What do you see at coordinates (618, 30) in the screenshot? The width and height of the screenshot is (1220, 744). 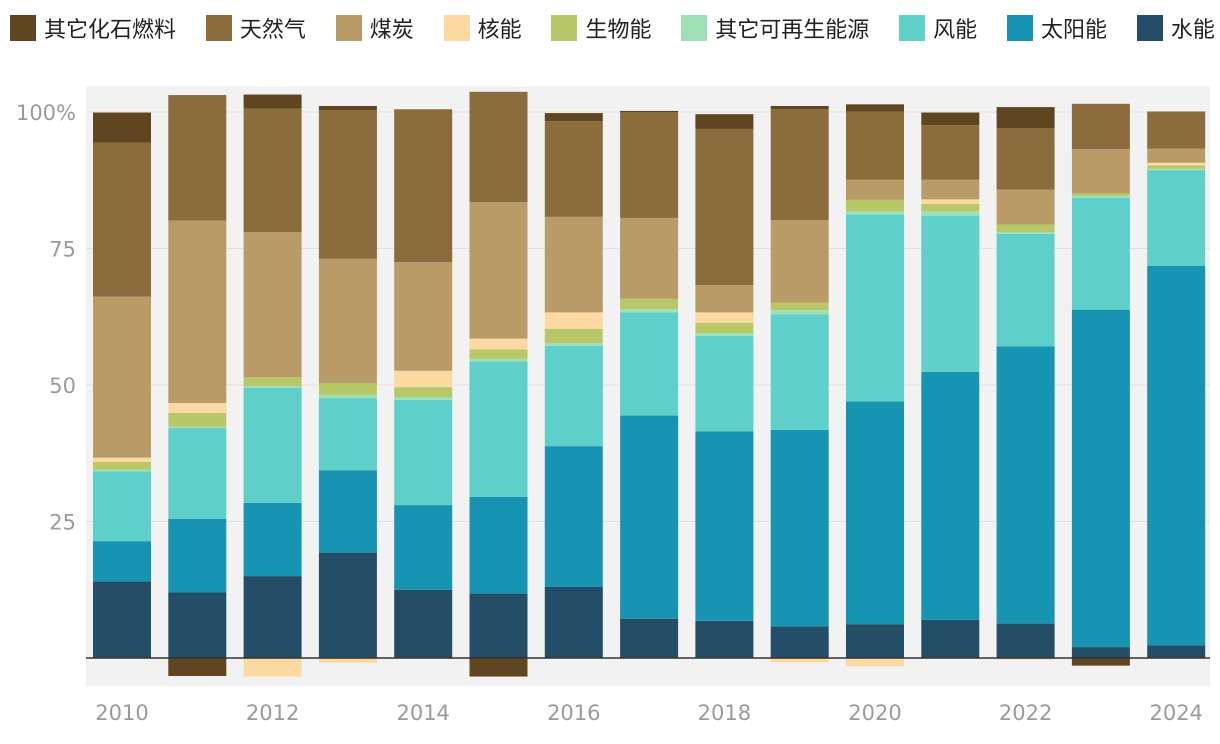 I see `legend-label: 生物能` at bounding box center [618, 30].